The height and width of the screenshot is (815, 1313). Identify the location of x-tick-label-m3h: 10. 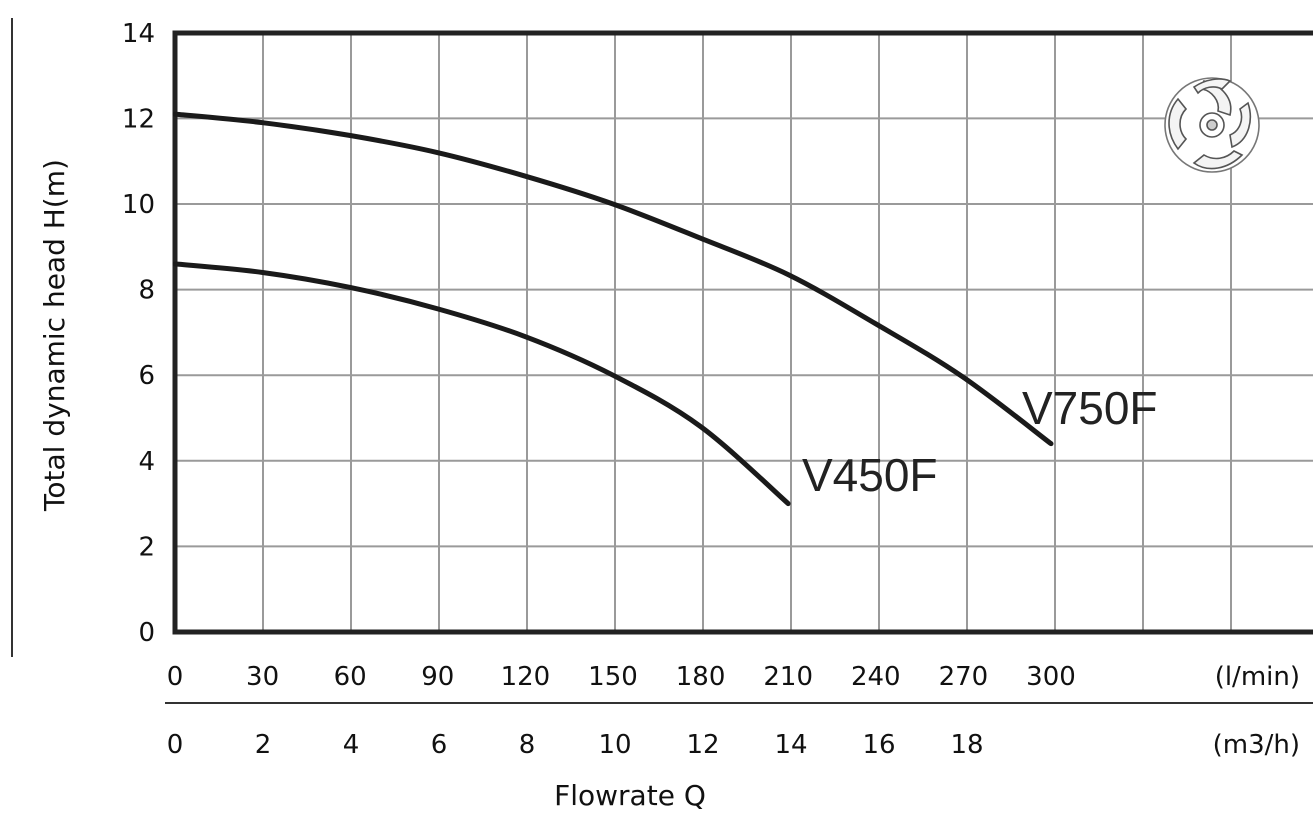
(614, 745).